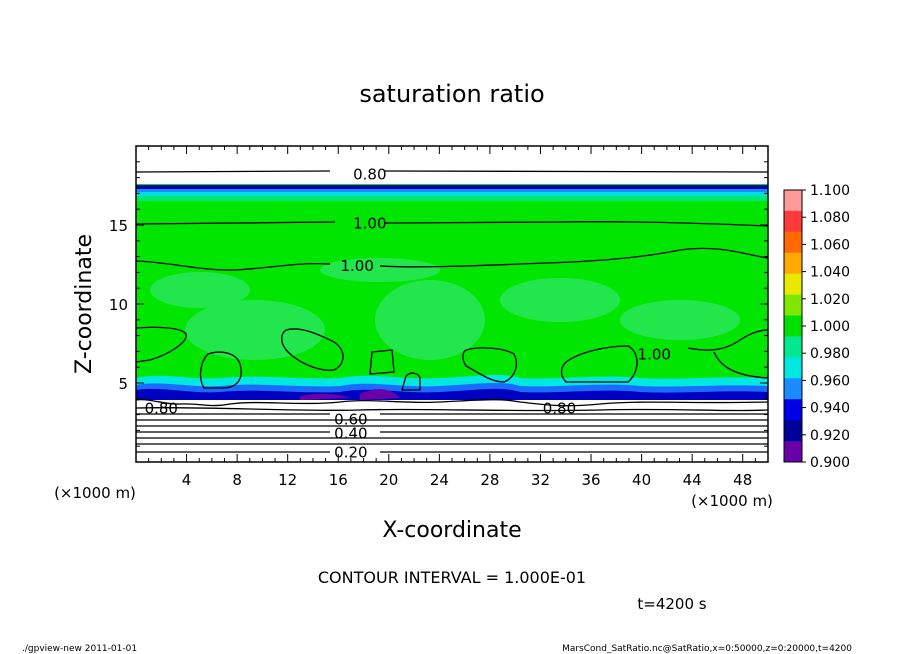  I want to click on contour-label: 0.40, so click(350, 434).